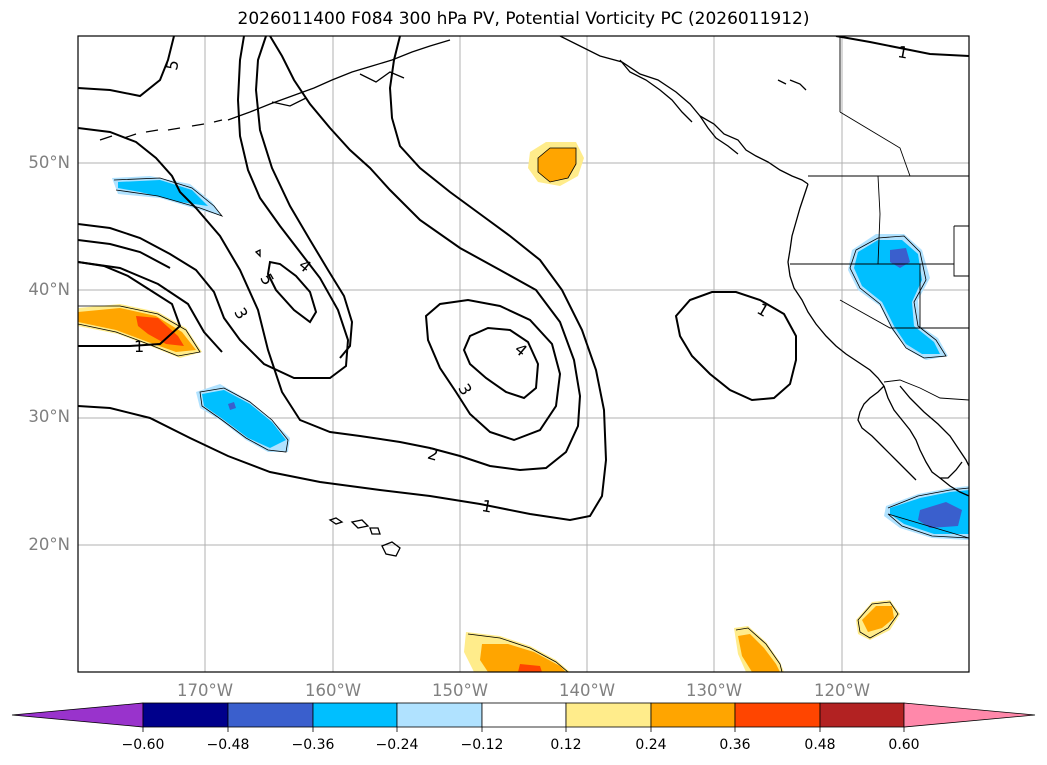 This screenshot has width=1047, height=765. What do you see at coordinates (587, 690) in the screenshot?
I see `lon-label-140w: 140°W` at bounding box center [587, 690].